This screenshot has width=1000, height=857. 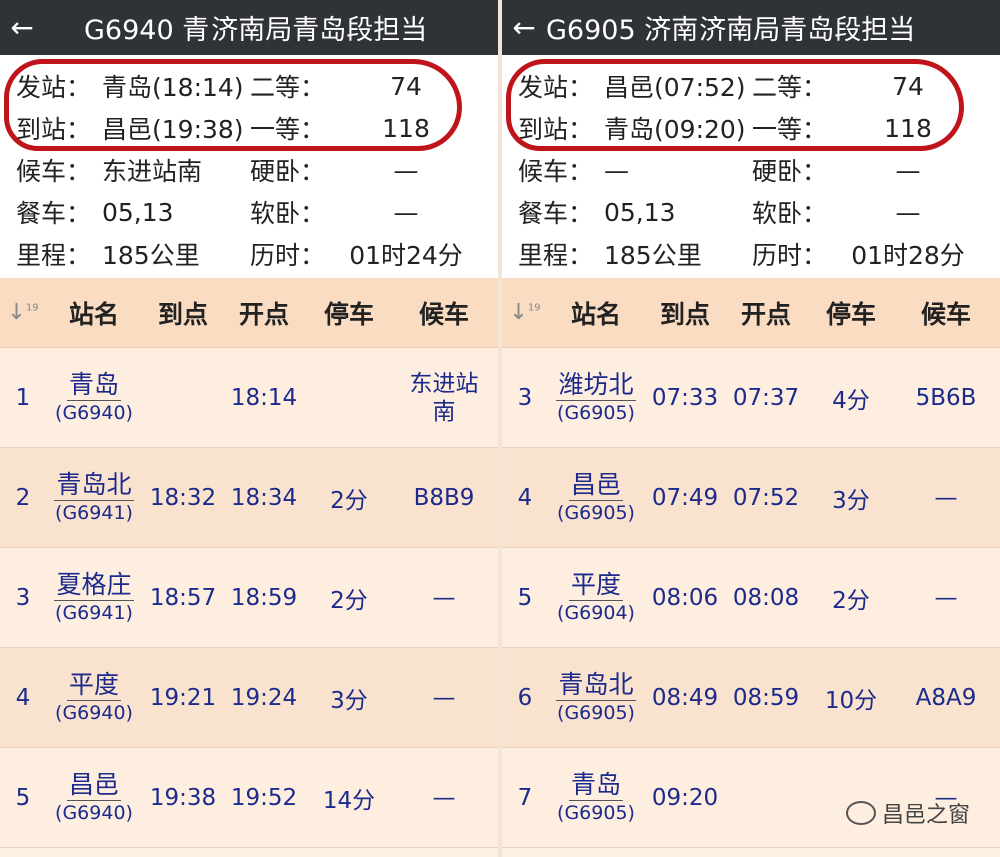 What do you see at coordinates (860, 813) in the screenshot?
I see `wechat-icon` at bounding box center [860, 813].